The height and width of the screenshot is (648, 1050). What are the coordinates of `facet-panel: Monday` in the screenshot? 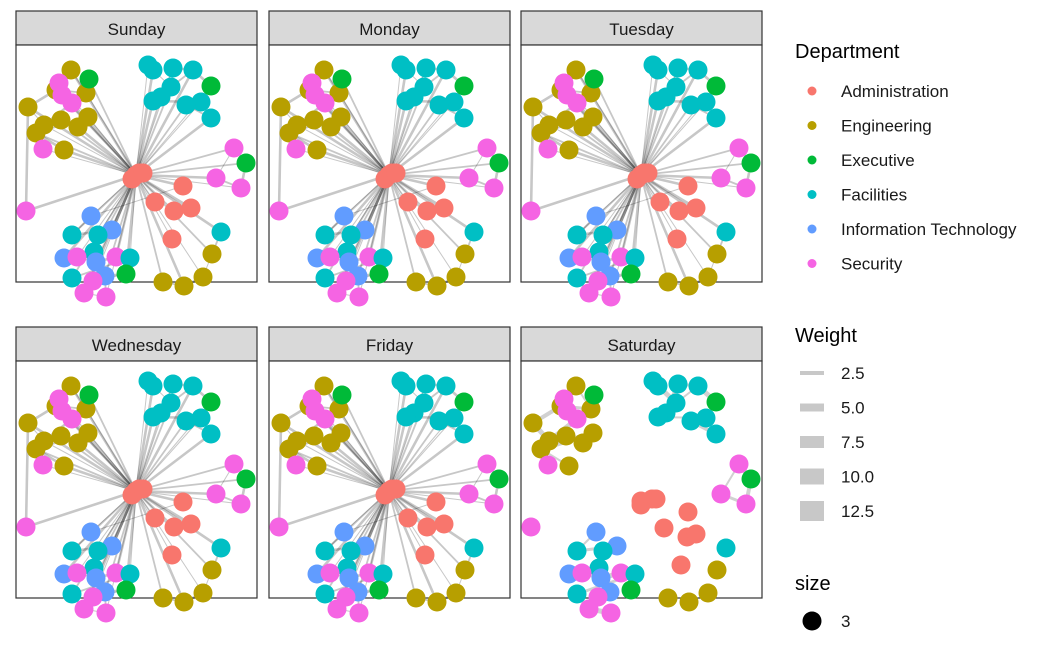 It's located at (389, 158).